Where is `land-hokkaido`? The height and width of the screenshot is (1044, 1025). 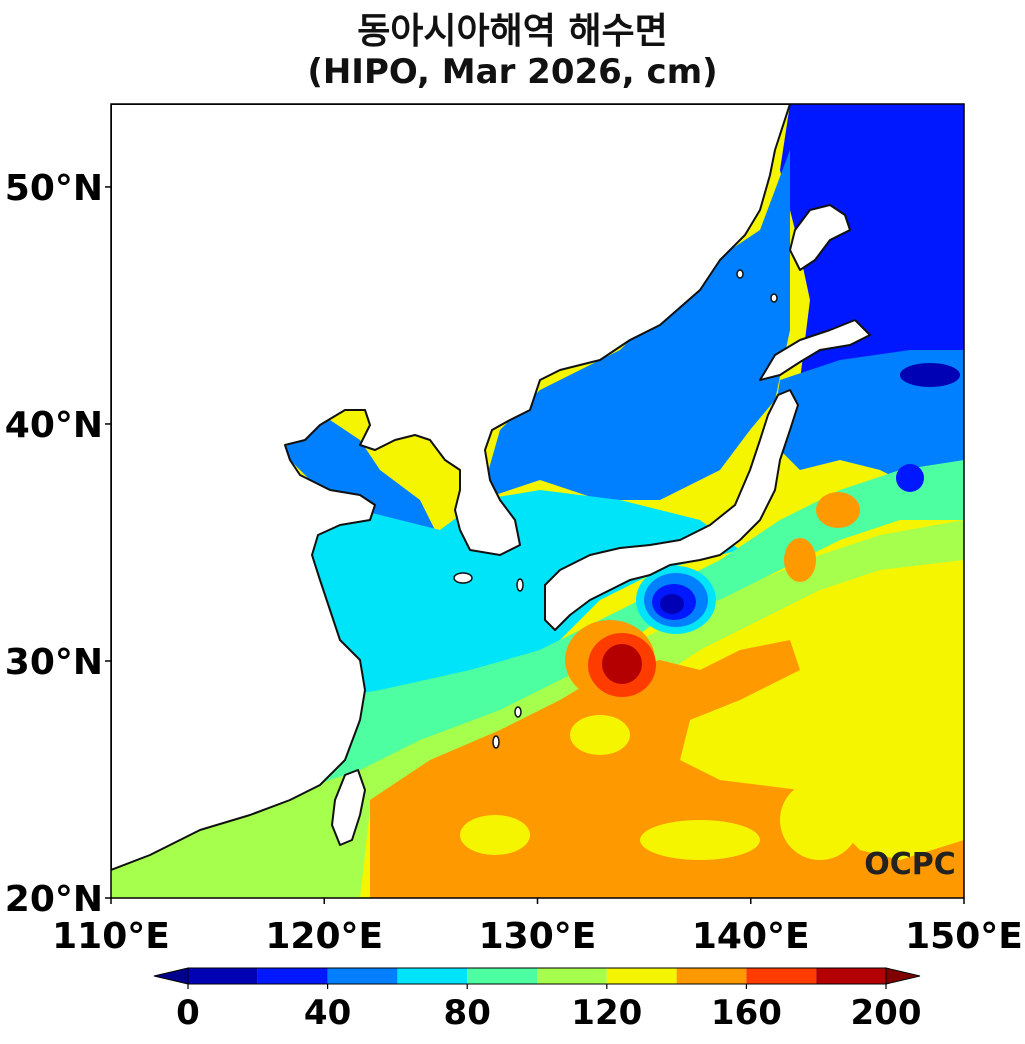 land-hokkaido is located at coordinates (815, 350).